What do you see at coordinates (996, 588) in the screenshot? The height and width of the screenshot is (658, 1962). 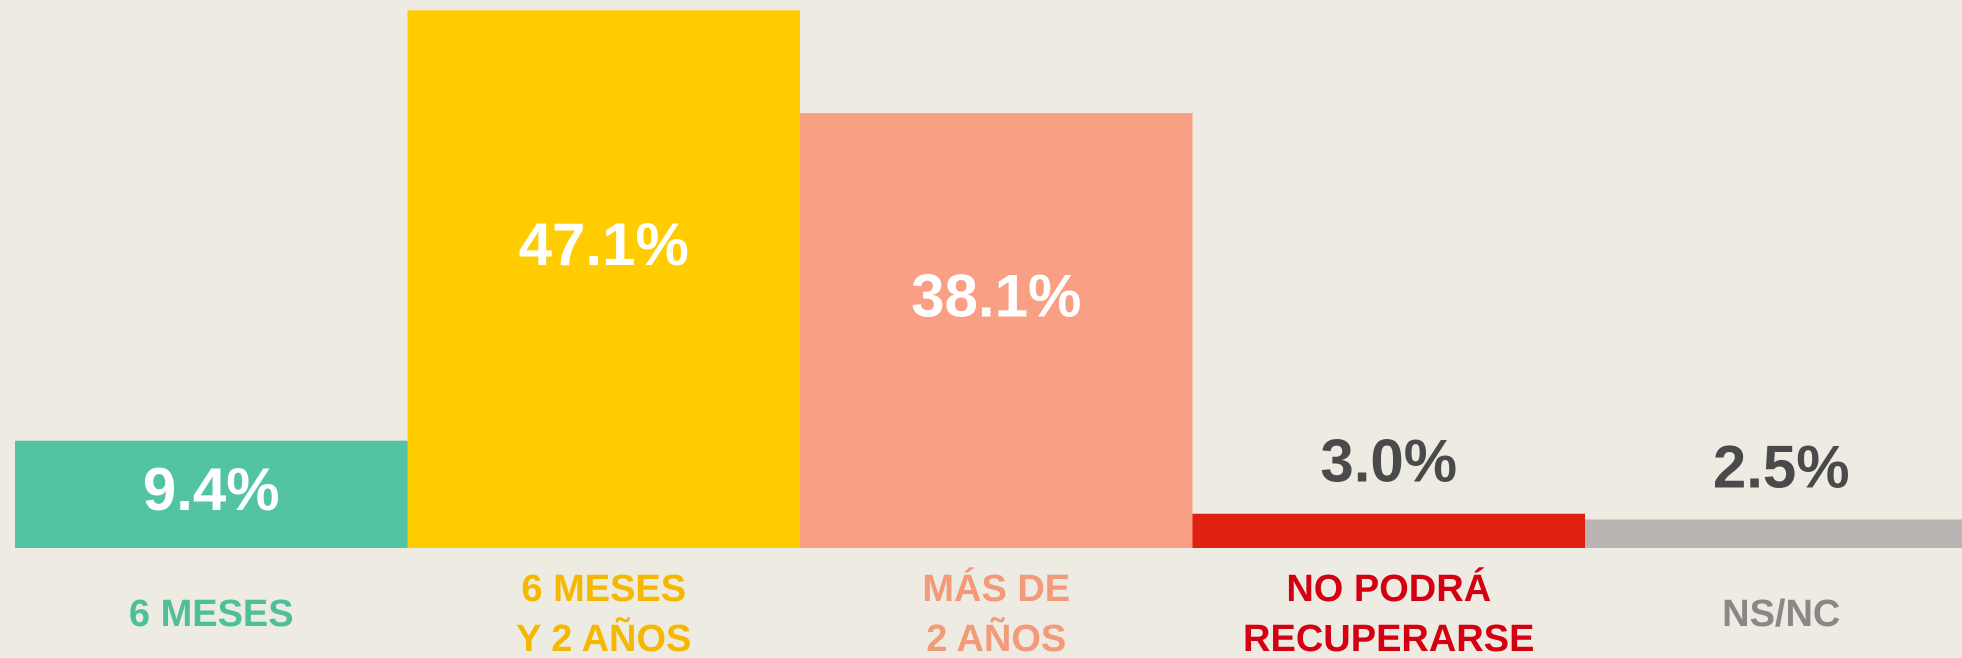 I see `category-line: MÁS DE` at bounding box center [996, 588].